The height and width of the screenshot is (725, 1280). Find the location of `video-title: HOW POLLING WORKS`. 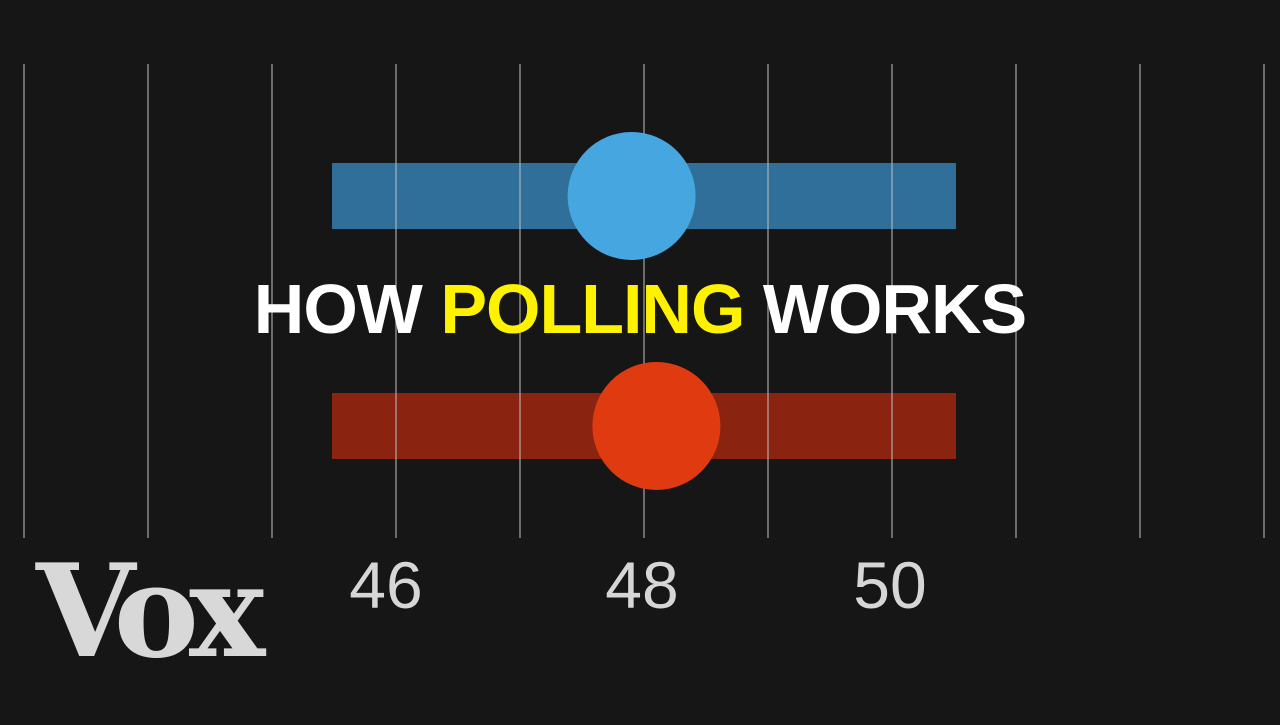

video-title: HOW POLLING WORKS is located at coordinates (640, 309).